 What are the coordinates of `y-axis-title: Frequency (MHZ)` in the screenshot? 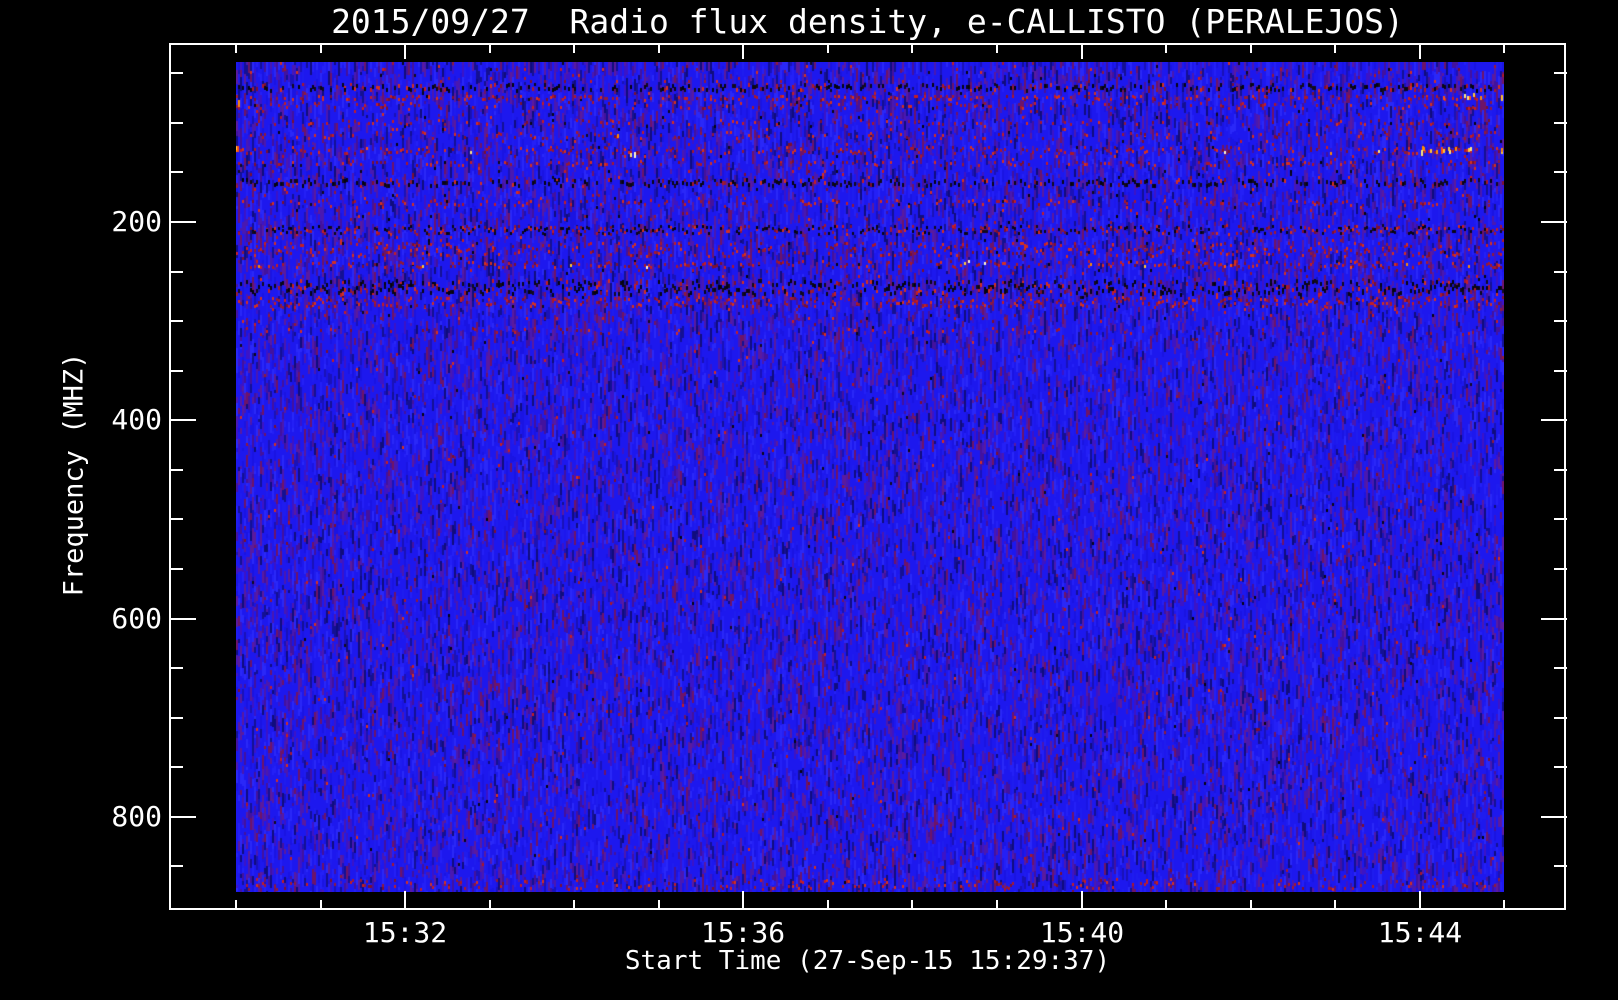 It's located at (74, 474).